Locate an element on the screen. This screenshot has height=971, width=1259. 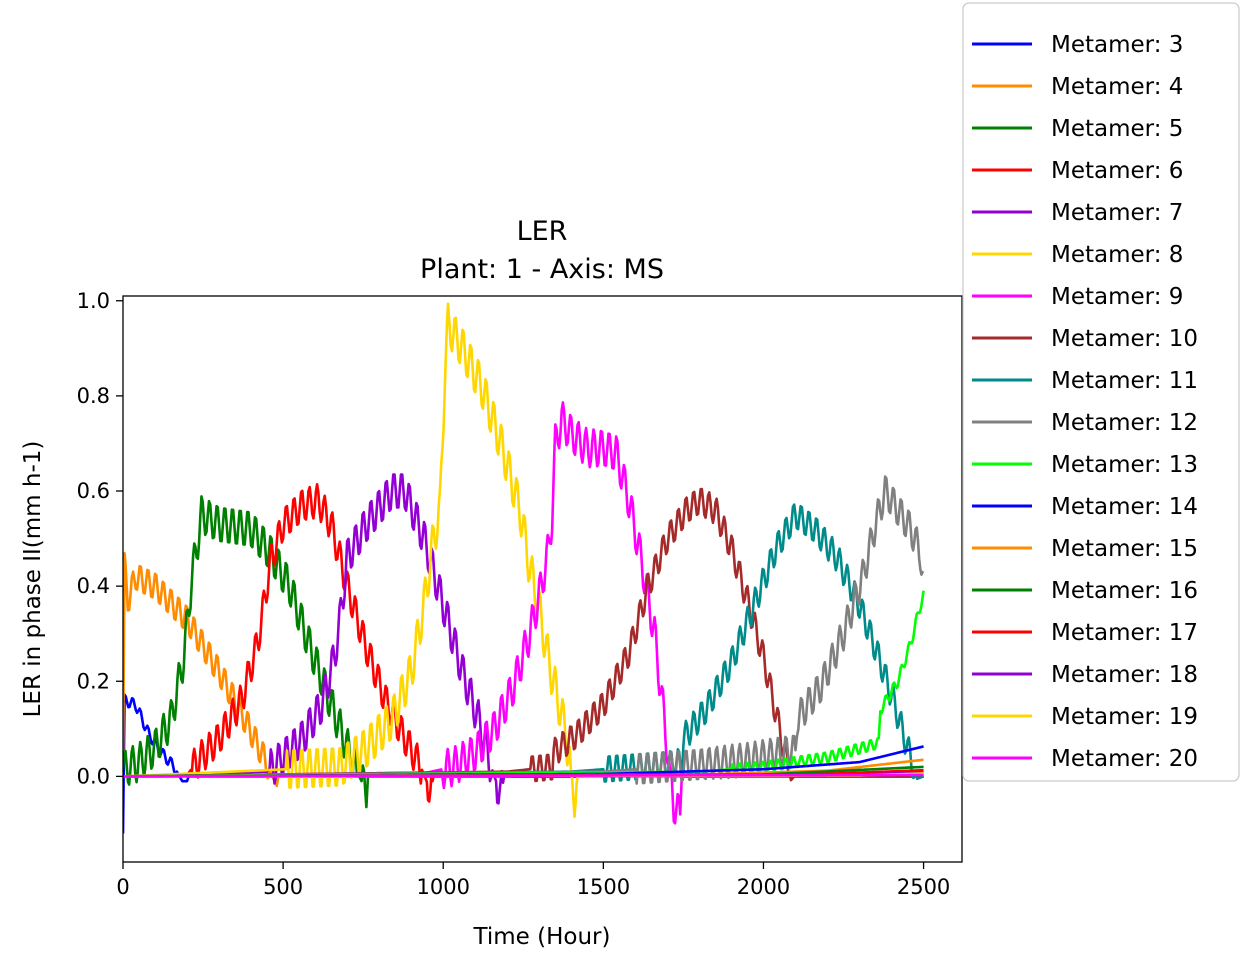
legend-label: Metamer: 18 is located at coordinates (1124, 675).